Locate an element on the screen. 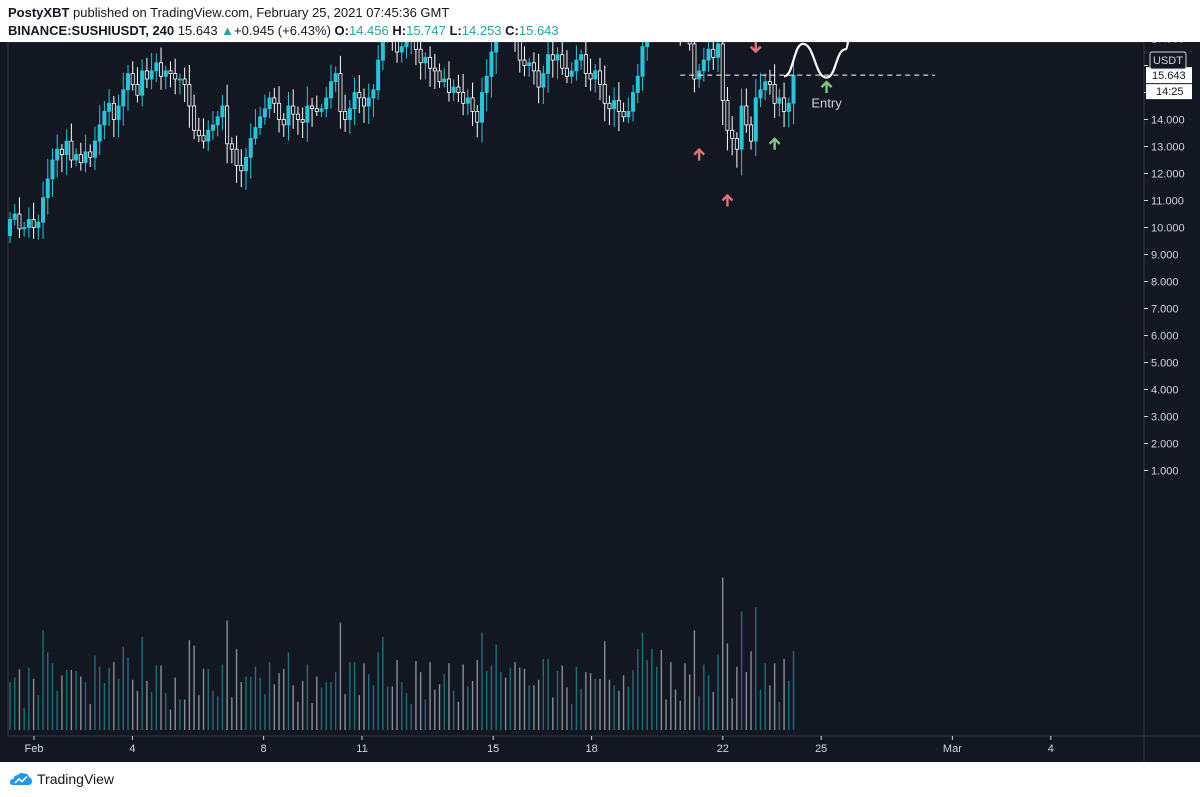 The height and width of the screenshot is (797, 1200). y-tick-label: 17.000 is located at coordinates (1168, 44).